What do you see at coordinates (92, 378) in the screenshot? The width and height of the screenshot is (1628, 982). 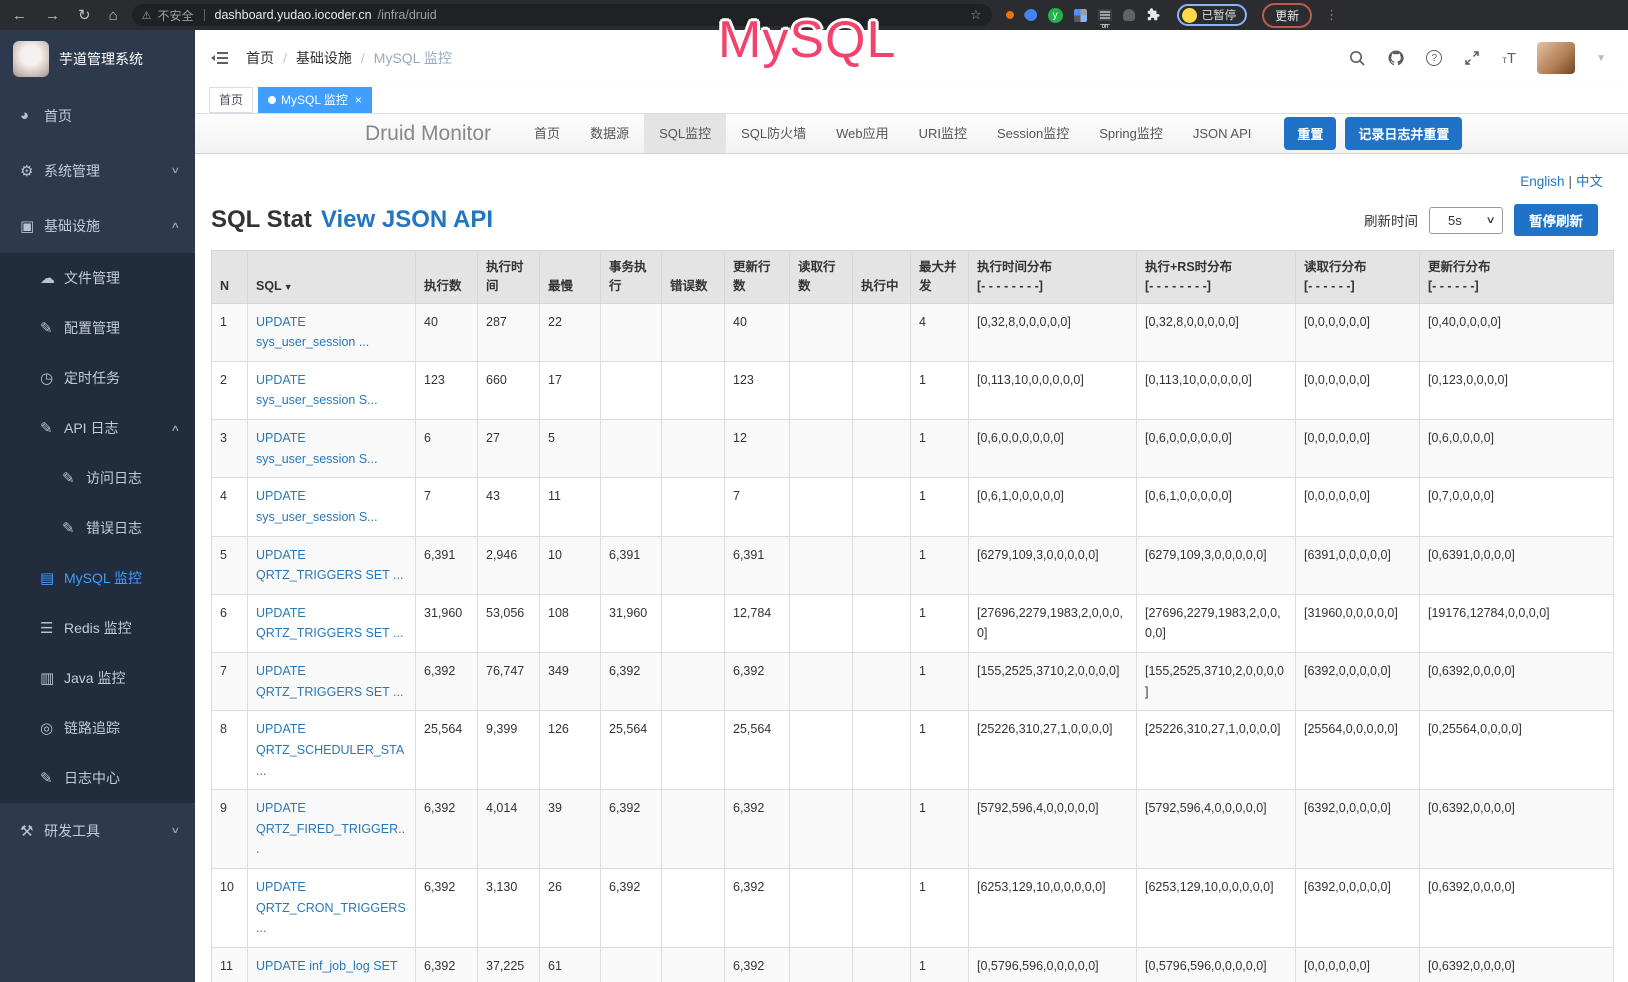 I see `sidebar-item-label: 定时任务` at bounding box center [92, 378].